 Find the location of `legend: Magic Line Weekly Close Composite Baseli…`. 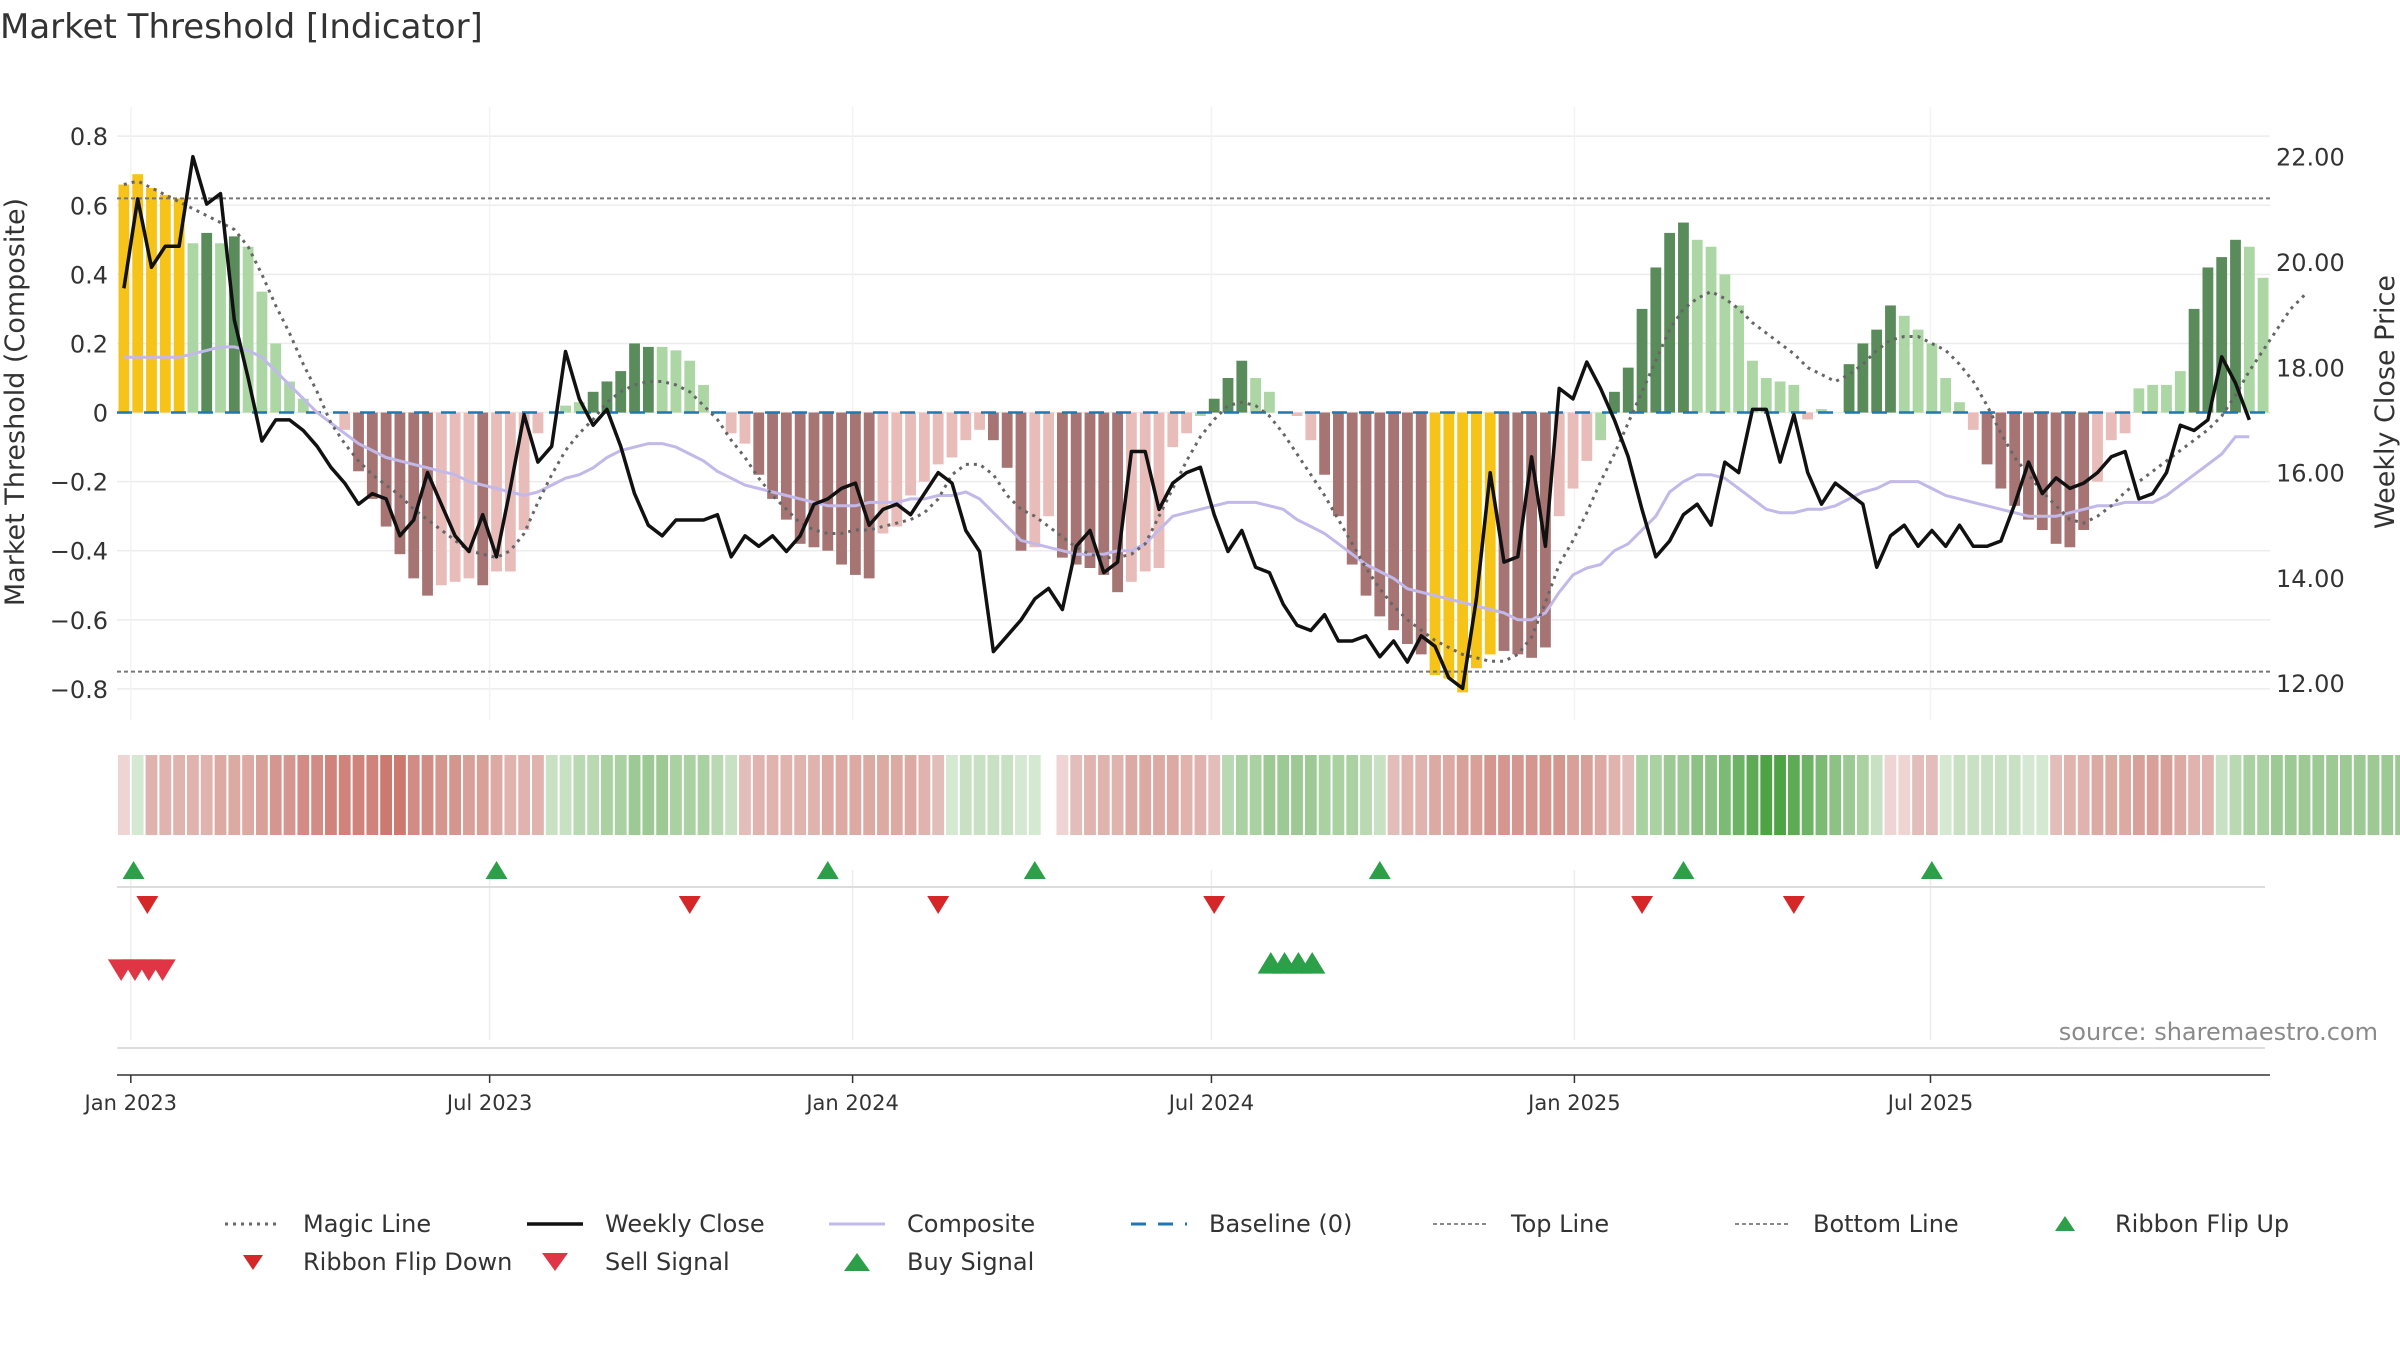

legend: Magic Line Weekly Close Composite Baseli… is located at coordinates (1290, 1243).